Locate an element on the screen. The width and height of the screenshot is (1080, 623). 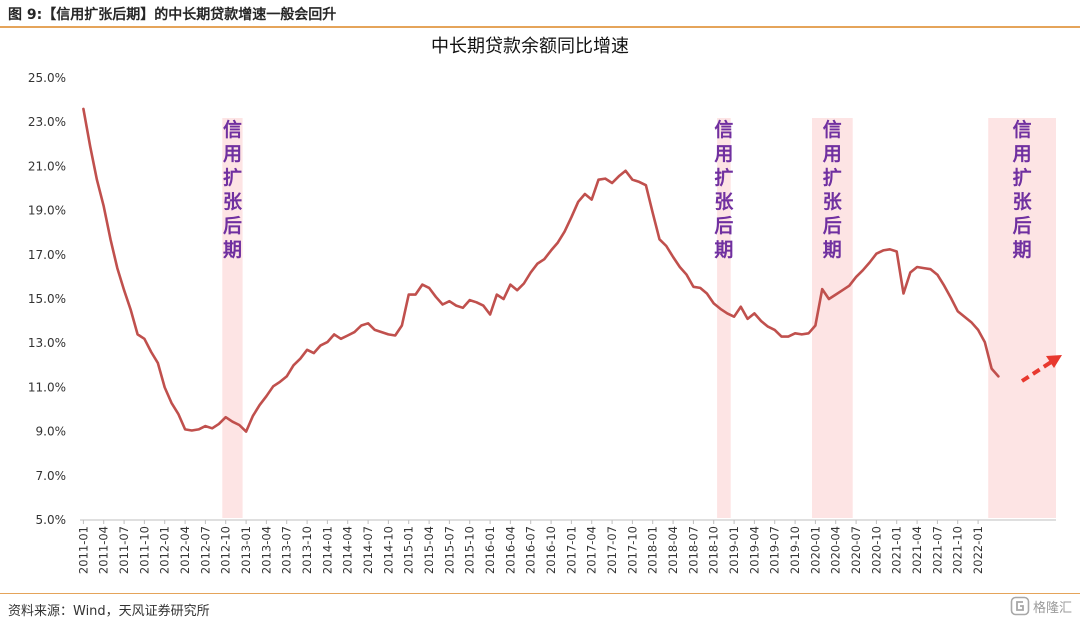
x-tick-label: 2020-04 is located at coordinates (836, 550).